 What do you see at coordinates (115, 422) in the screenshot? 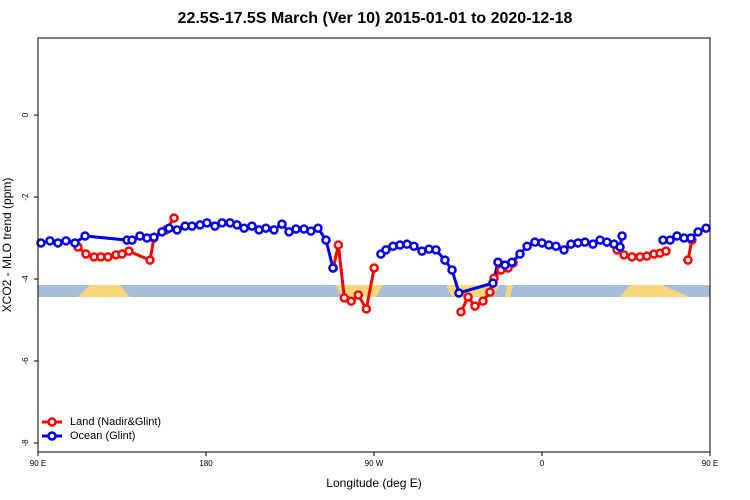
I see `legend-label: Land (Nadir&Glint)` at bounding box center [115, 422].